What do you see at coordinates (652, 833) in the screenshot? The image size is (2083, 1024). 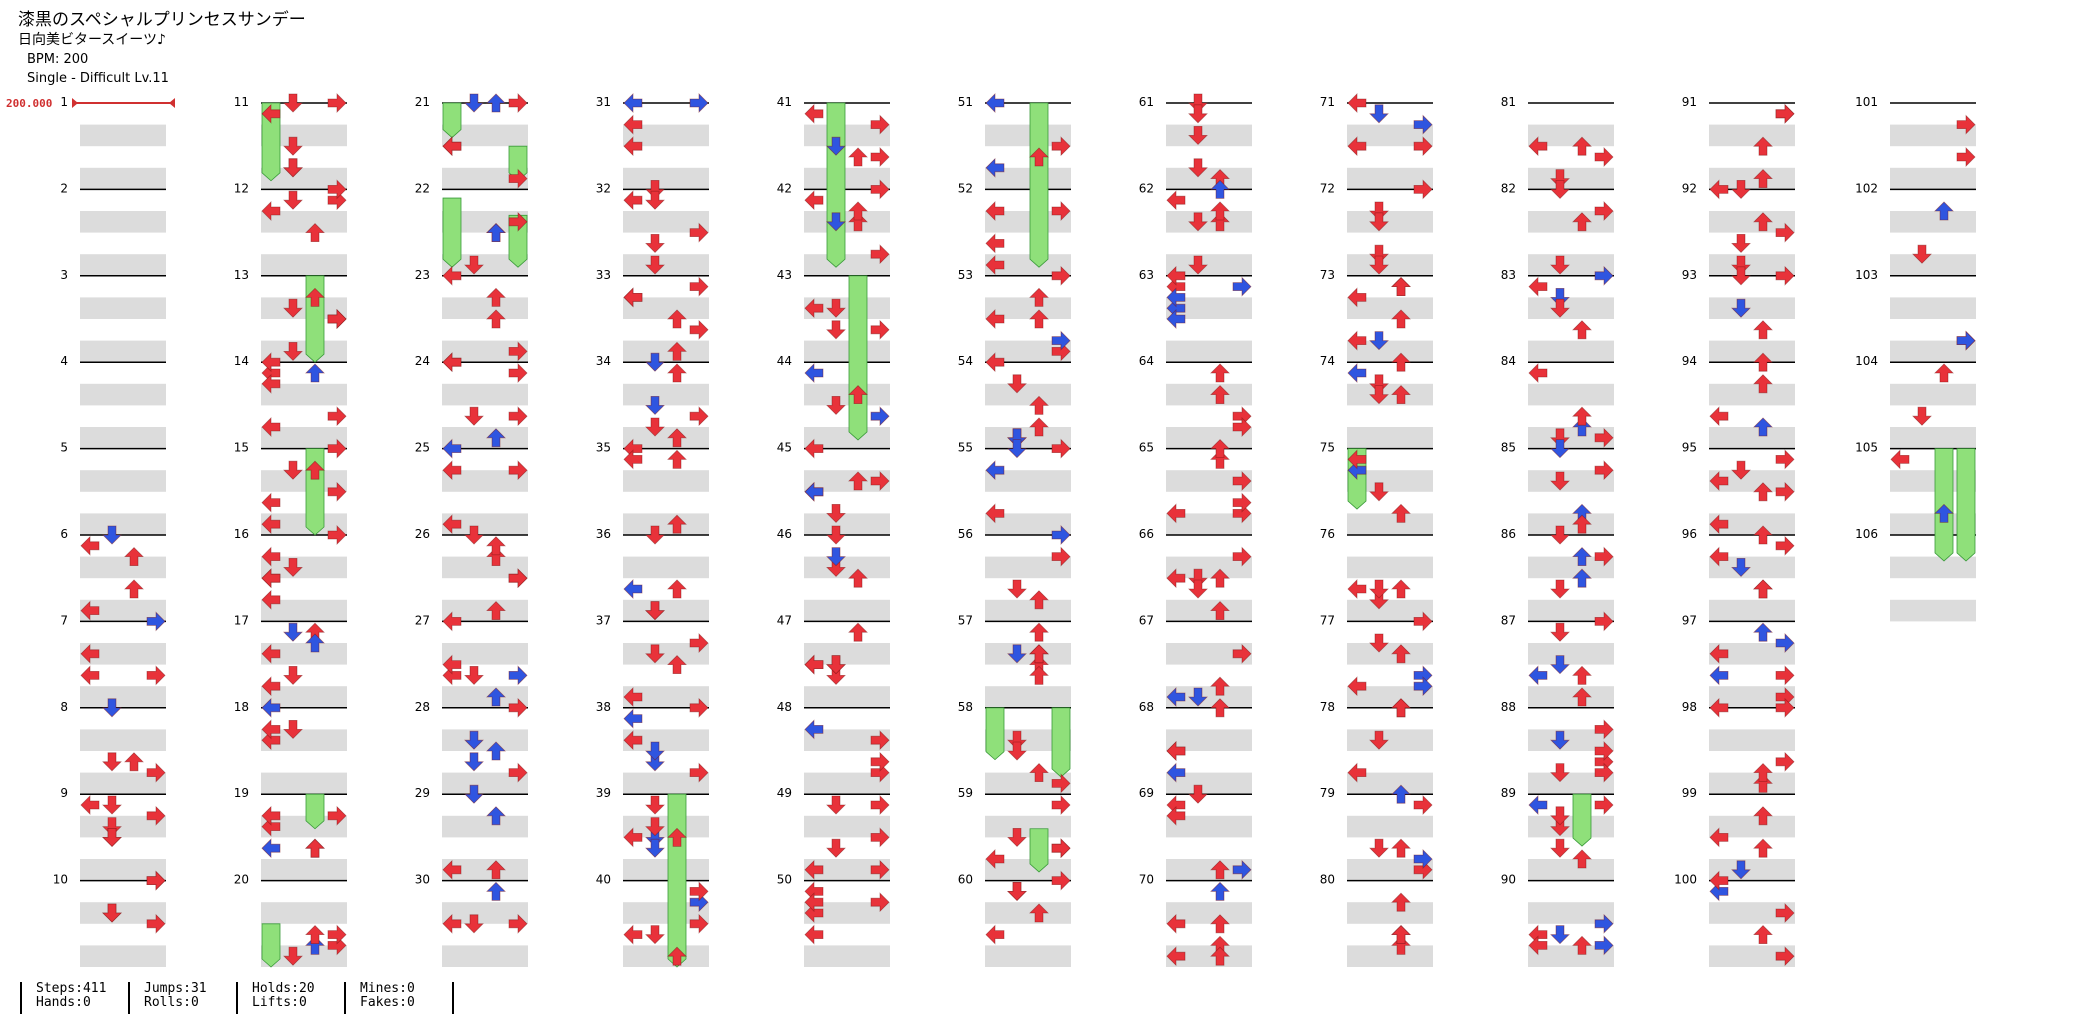 I see `measure-39: 39` at bounding box center [652, 833].